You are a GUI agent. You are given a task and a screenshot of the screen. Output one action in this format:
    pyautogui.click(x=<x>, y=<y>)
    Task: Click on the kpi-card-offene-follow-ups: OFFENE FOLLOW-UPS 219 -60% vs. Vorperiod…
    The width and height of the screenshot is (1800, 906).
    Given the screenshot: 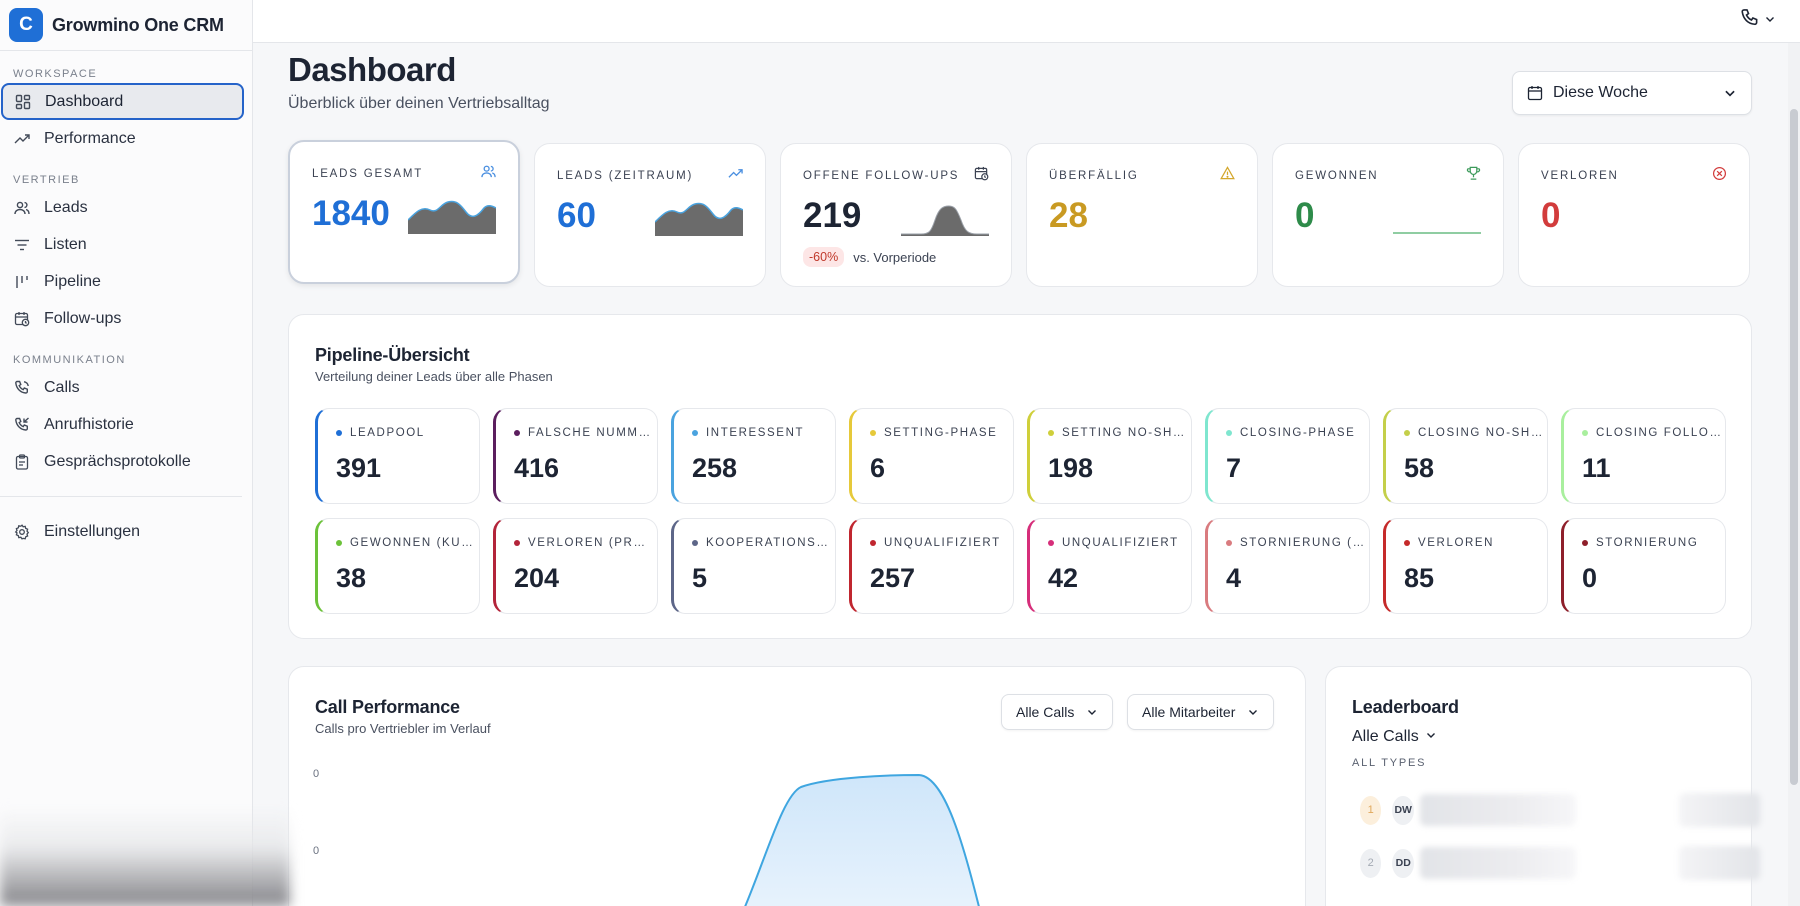 What is the action you would take?
    pyautogui.click(x=896, y=215)
    